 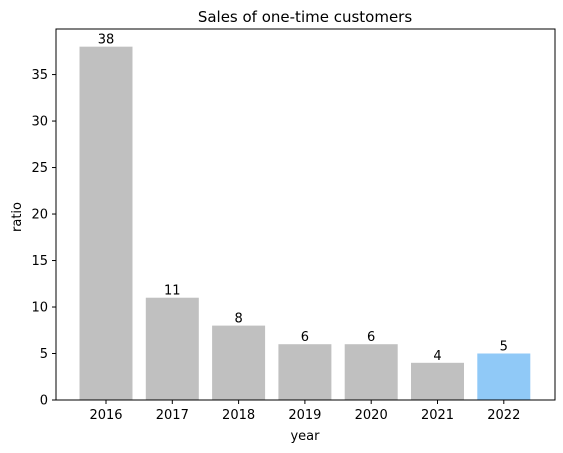 I want to click on y-tick-label: 20, so click(x=39, y=215).